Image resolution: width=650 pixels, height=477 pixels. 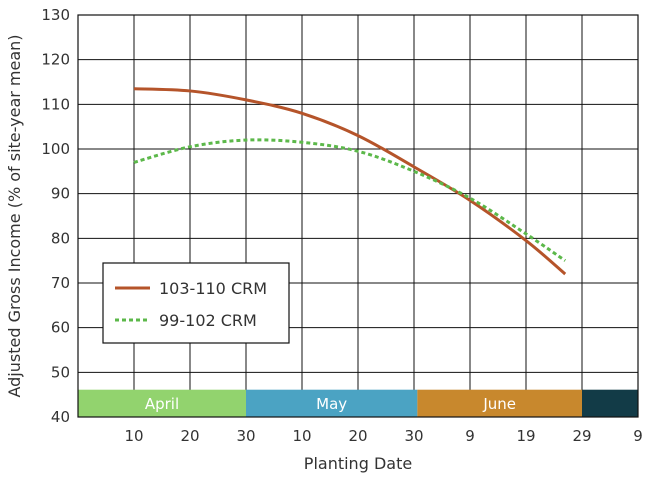 I want to click on y-tick-label: 130, so click(x=55, y=15).